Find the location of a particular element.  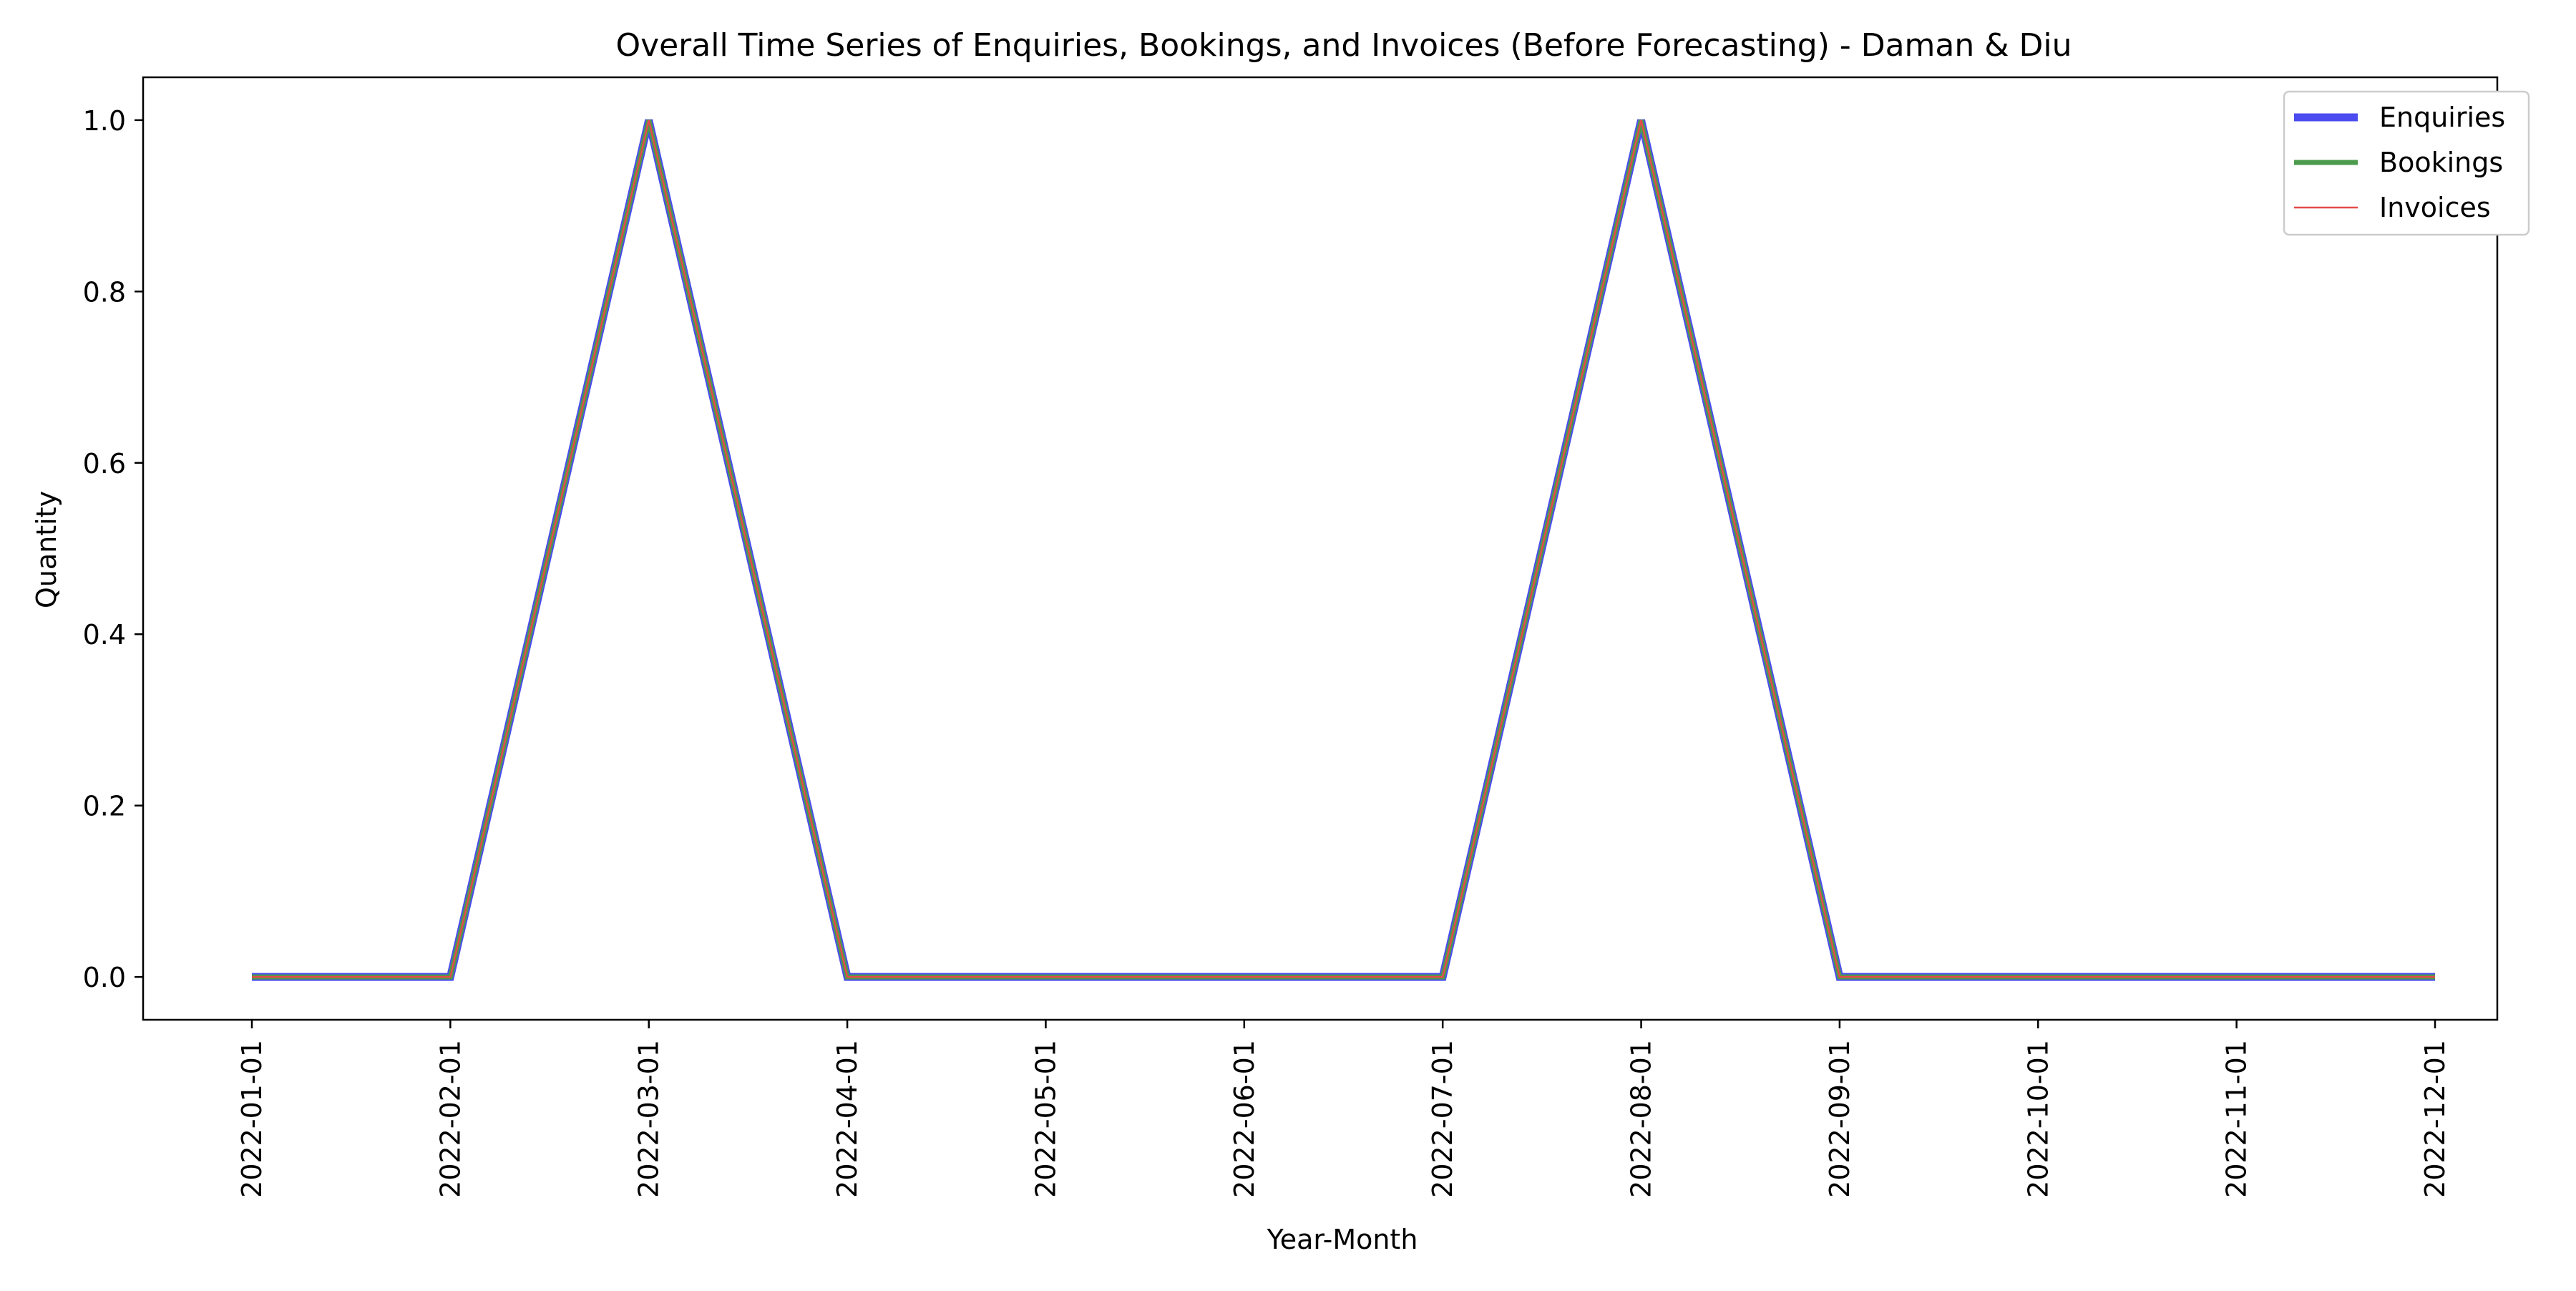

x-tick-label: 2022-10-01 is located at coordinates (2038, 1119).